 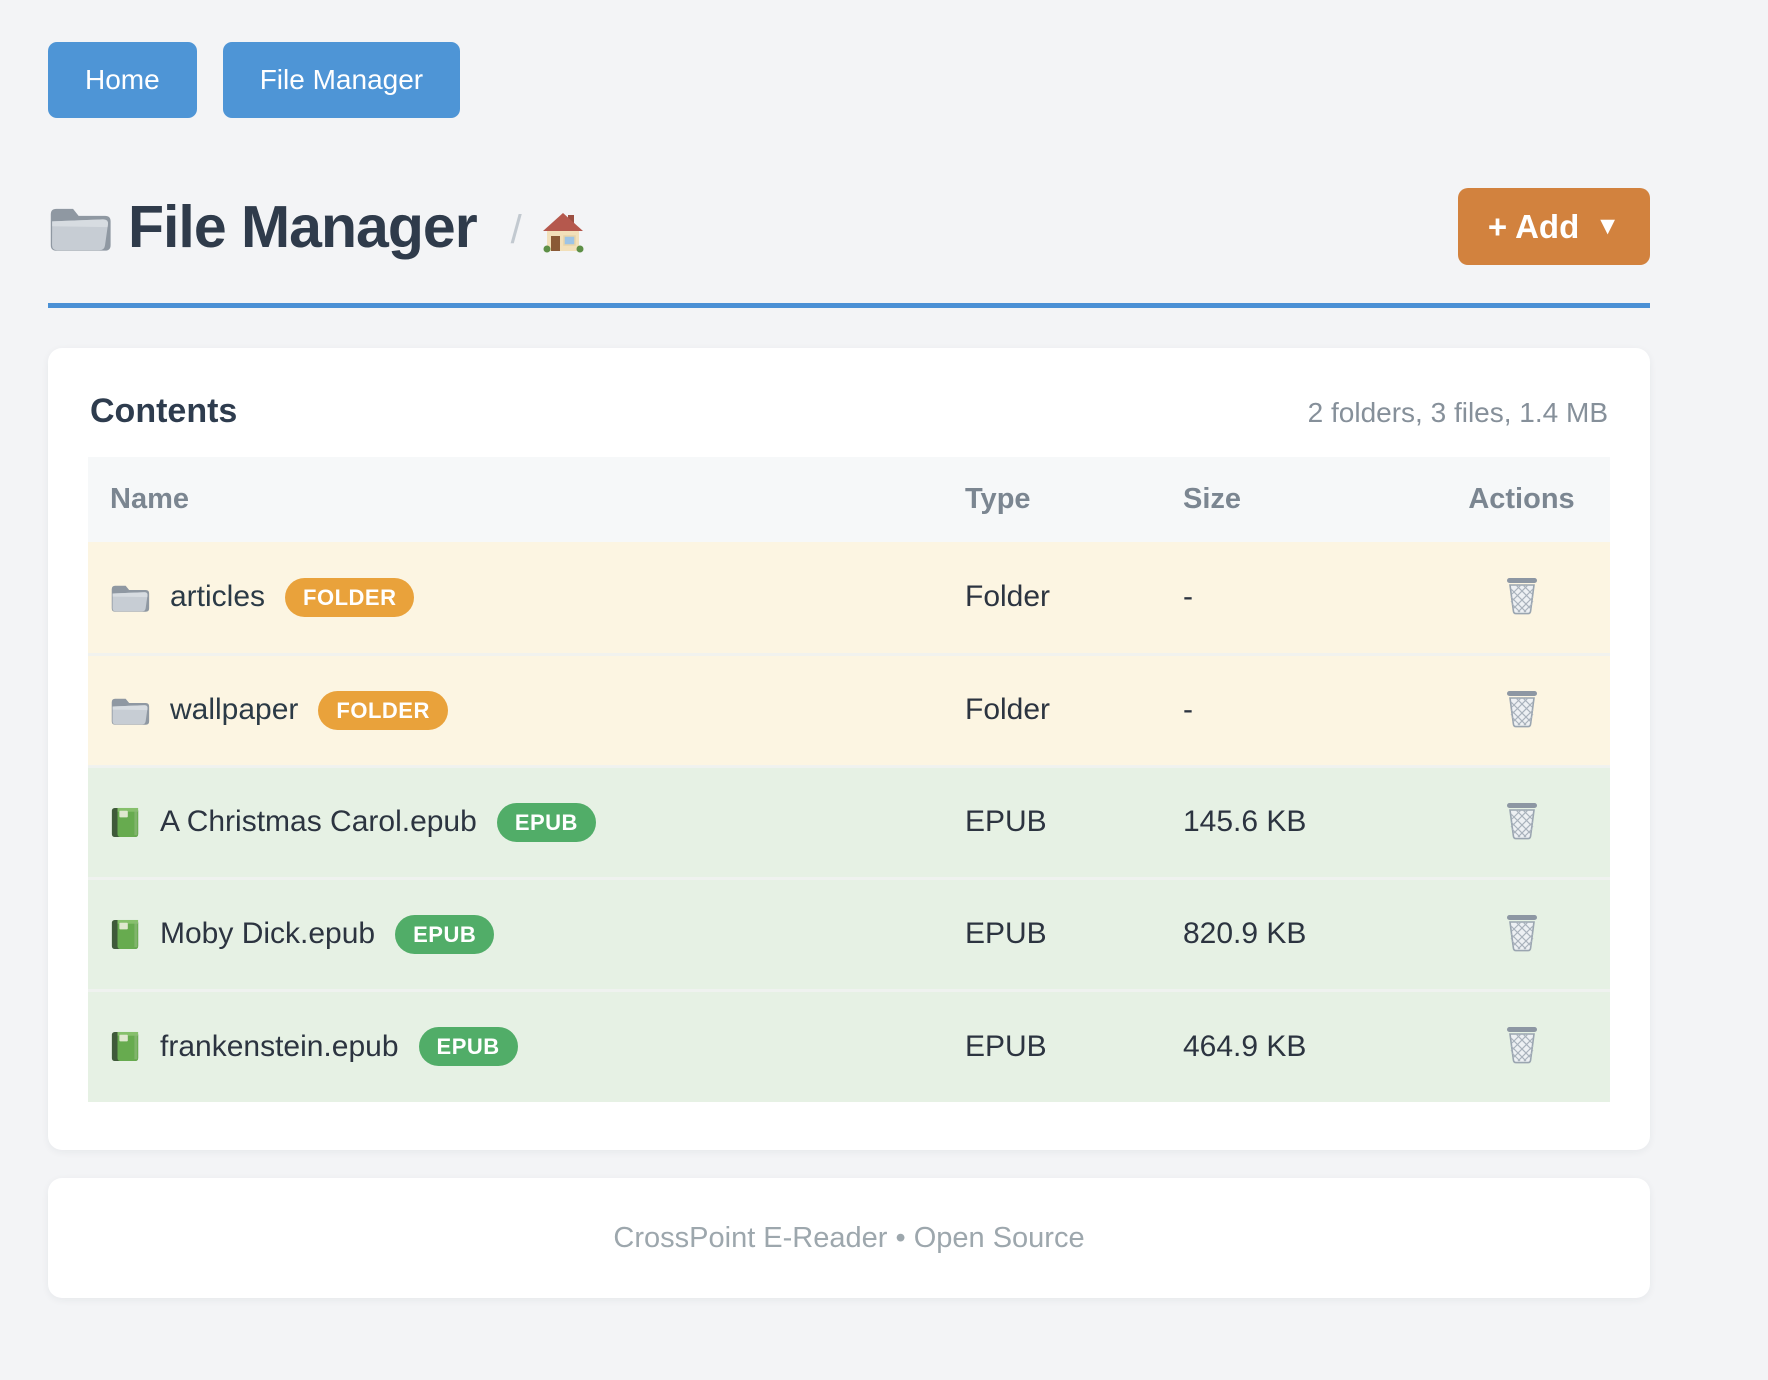 What do you see at coordinates (164, 411) in the screenshot?
I see `contents-heading: Contents` at bounding box center [164, 411].